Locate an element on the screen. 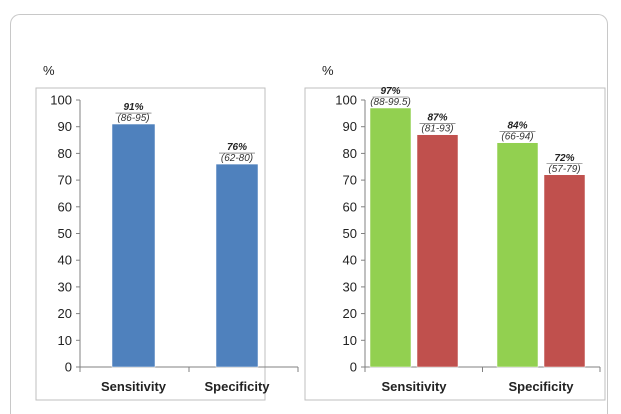  bar-ci-label: (88-99.5) is located at coordinates (390, 102).